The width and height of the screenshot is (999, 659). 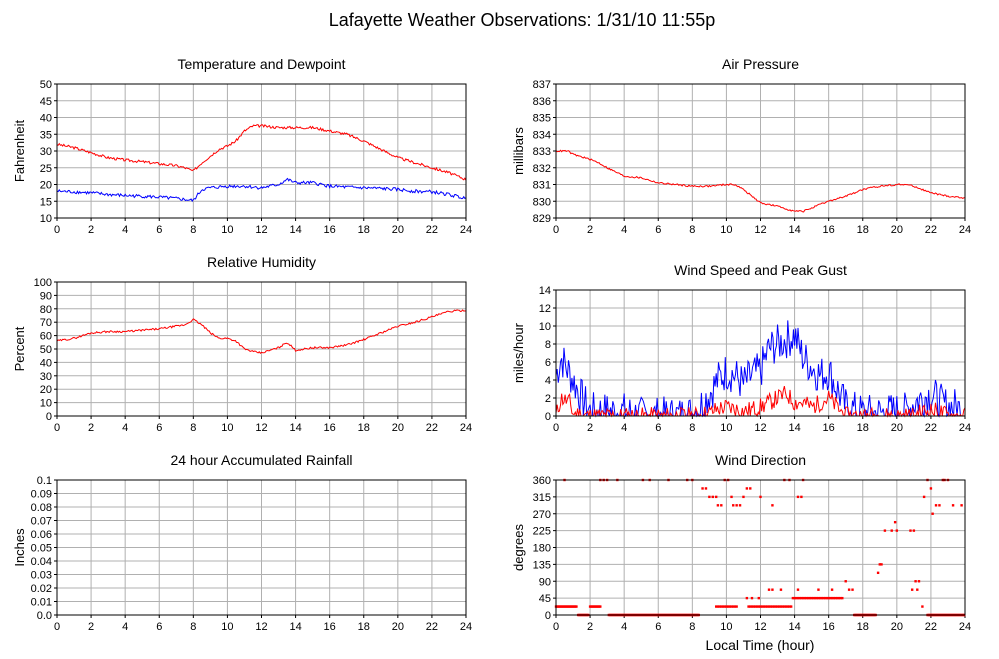 I want to click on y-tick-label: 831, so click(x=542, y=186).